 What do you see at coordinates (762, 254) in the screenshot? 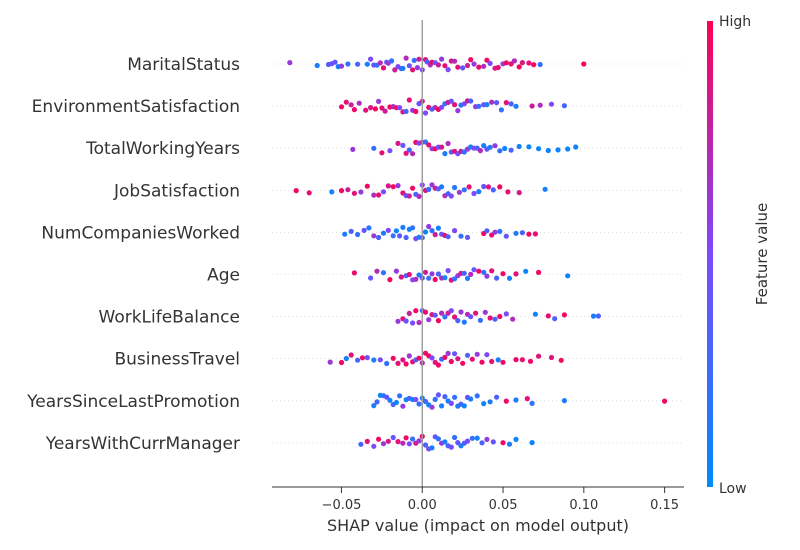
I see `colorbar-title: Feature value` at bounding box center [762, 254].